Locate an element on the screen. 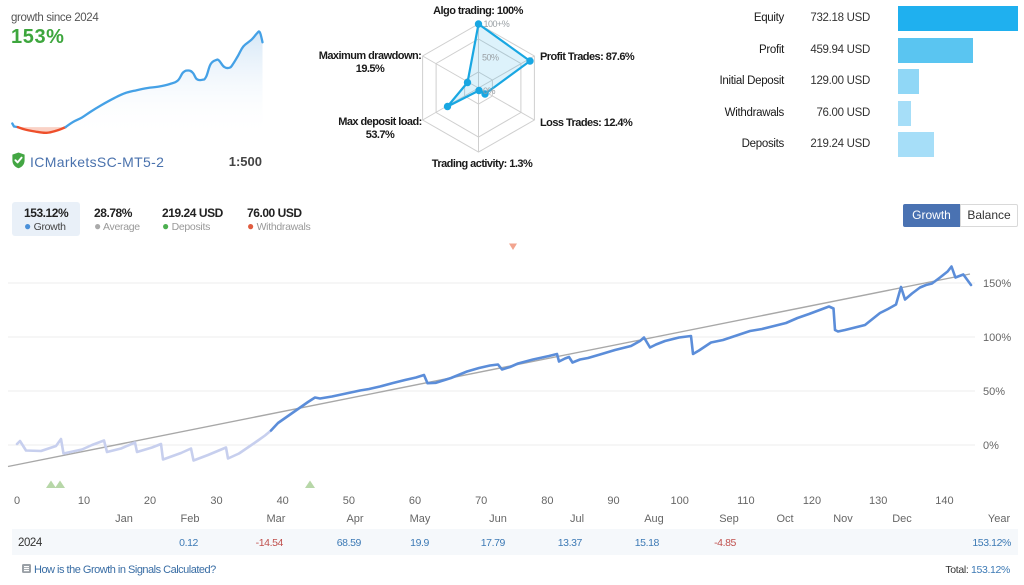  svg-text: Jul is located at coordinates (577, 519).